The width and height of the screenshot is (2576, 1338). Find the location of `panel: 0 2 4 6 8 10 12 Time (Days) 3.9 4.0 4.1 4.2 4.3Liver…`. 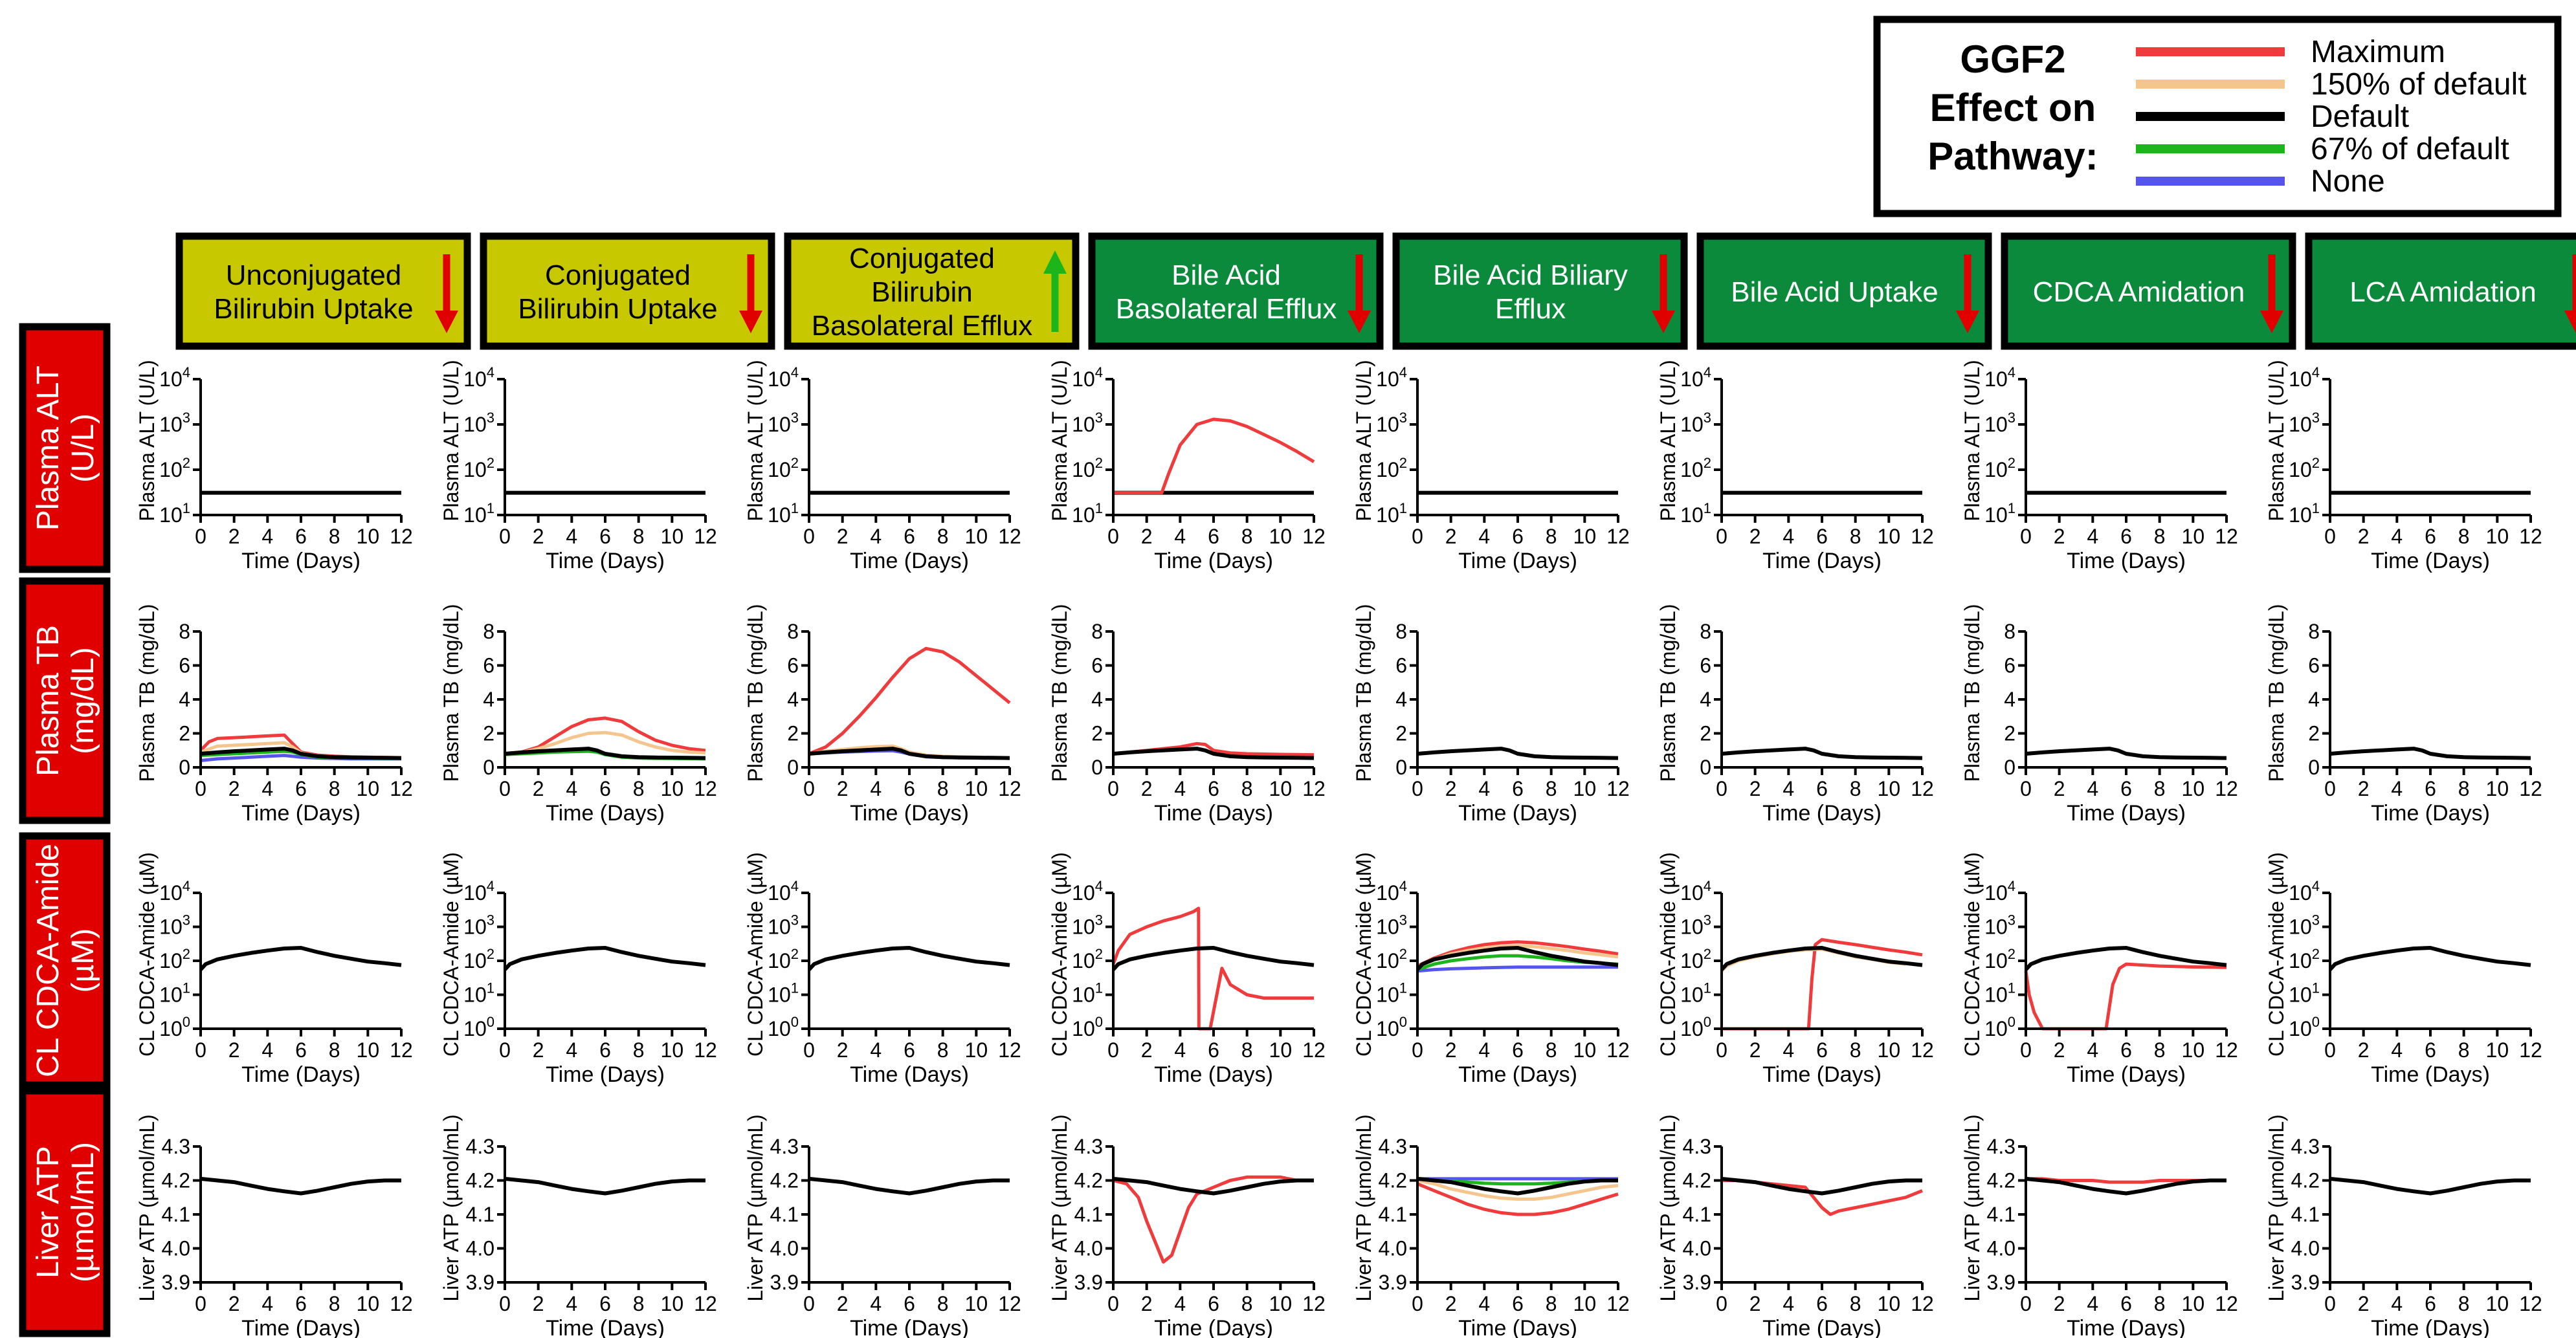

panel: 0 2 4 6 8 10 12 Time (Days) 3.9 4.0 4.1 4.2 4.3Liver… is located at coordinates (2403, 1226).